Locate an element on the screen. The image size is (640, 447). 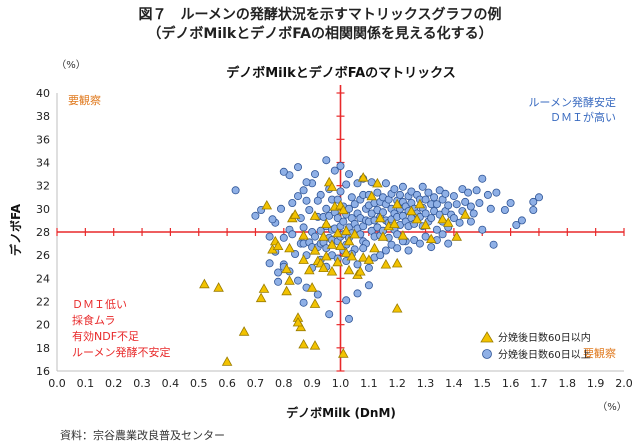
y-tick-label: 38 is located at coordinates (43, 116).